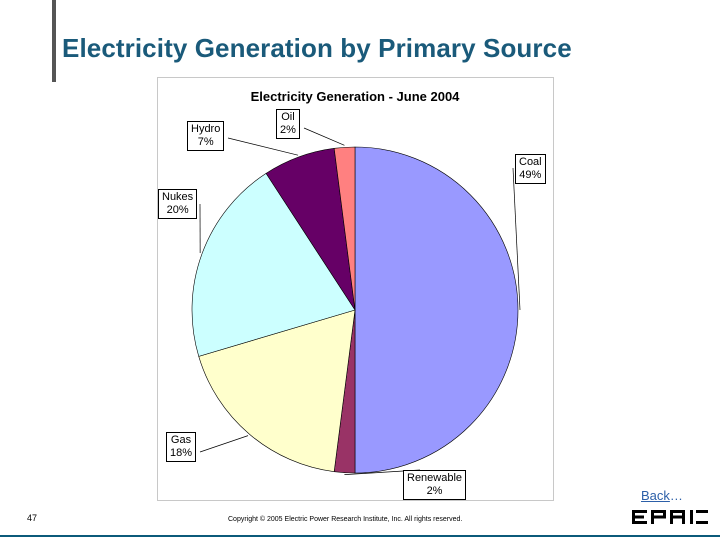  I want to click on slide-title: Electricity Generation by Primary Source, so click(317, 48).